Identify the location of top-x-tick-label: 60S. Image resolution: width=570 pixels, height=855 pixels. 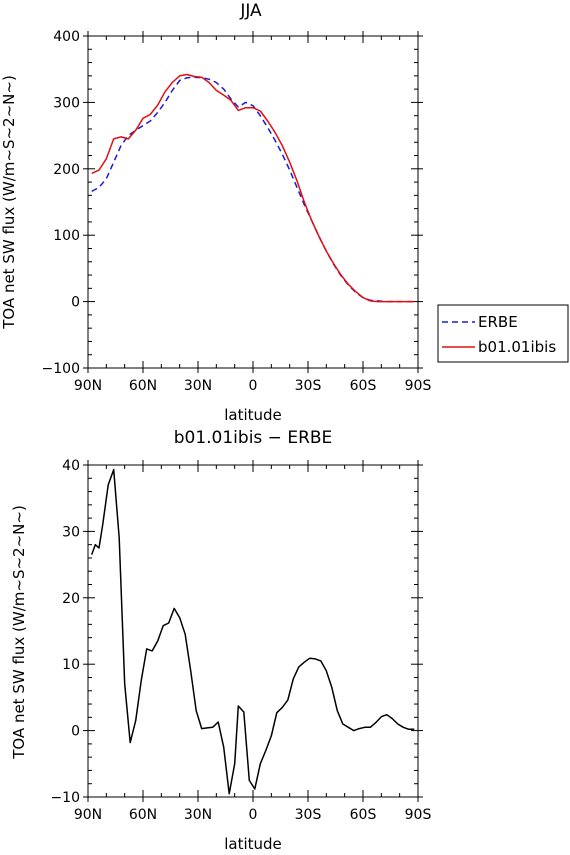
(363, 386).